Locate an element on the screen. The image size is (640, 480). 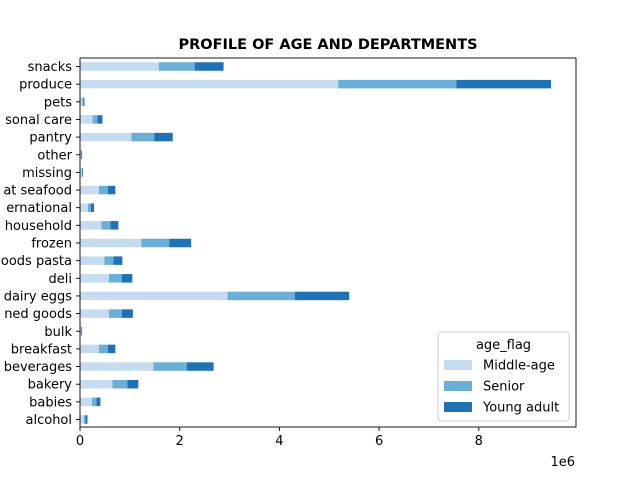
bar-other-senior is located at coordinates (81, 154).